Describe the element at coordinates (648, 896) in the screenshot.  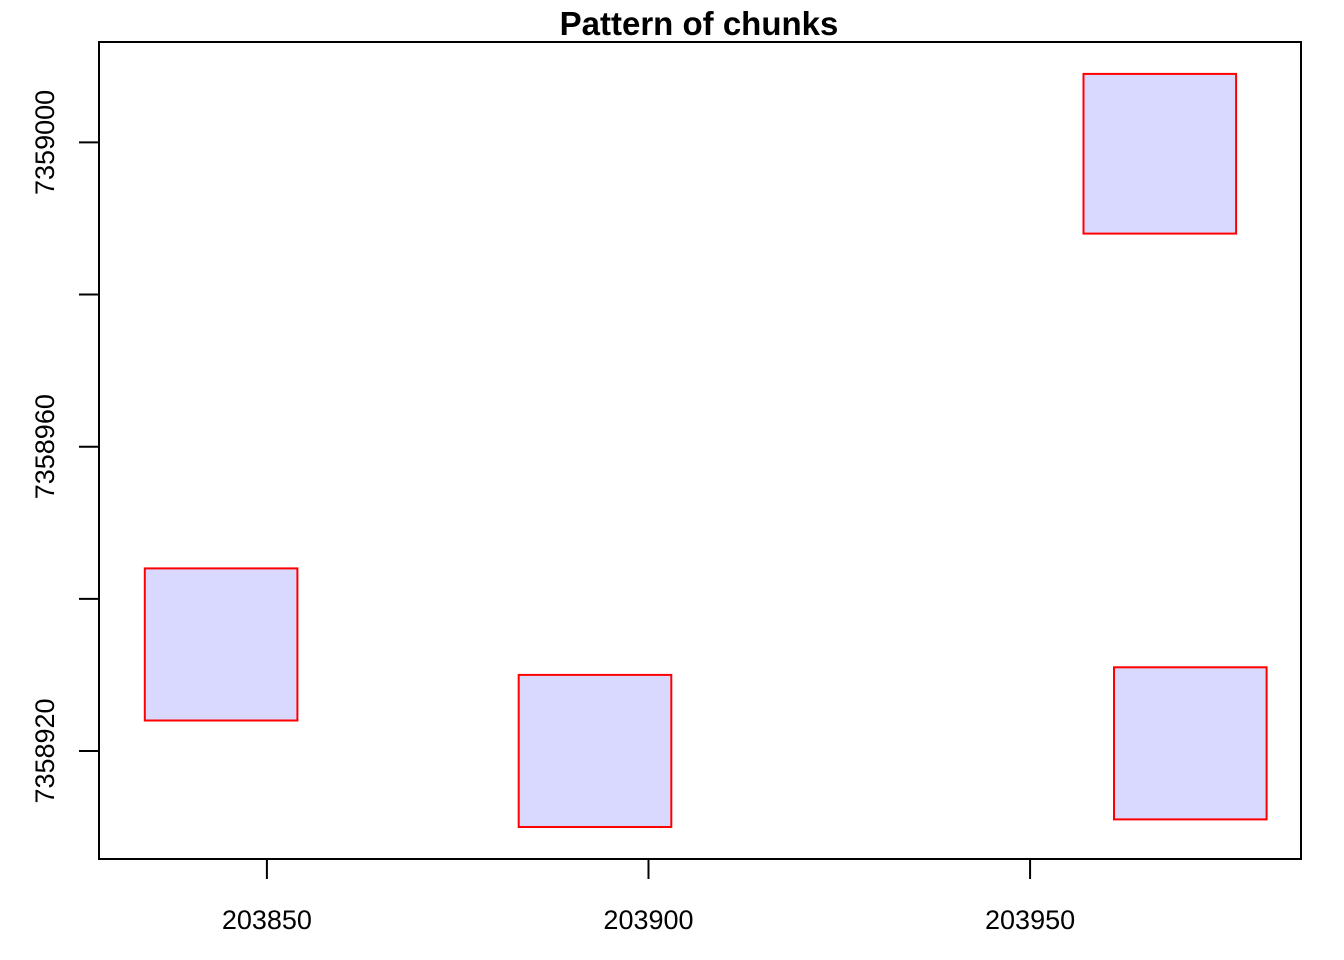
I see `x-axis: 203850 203900 203950` at that location.